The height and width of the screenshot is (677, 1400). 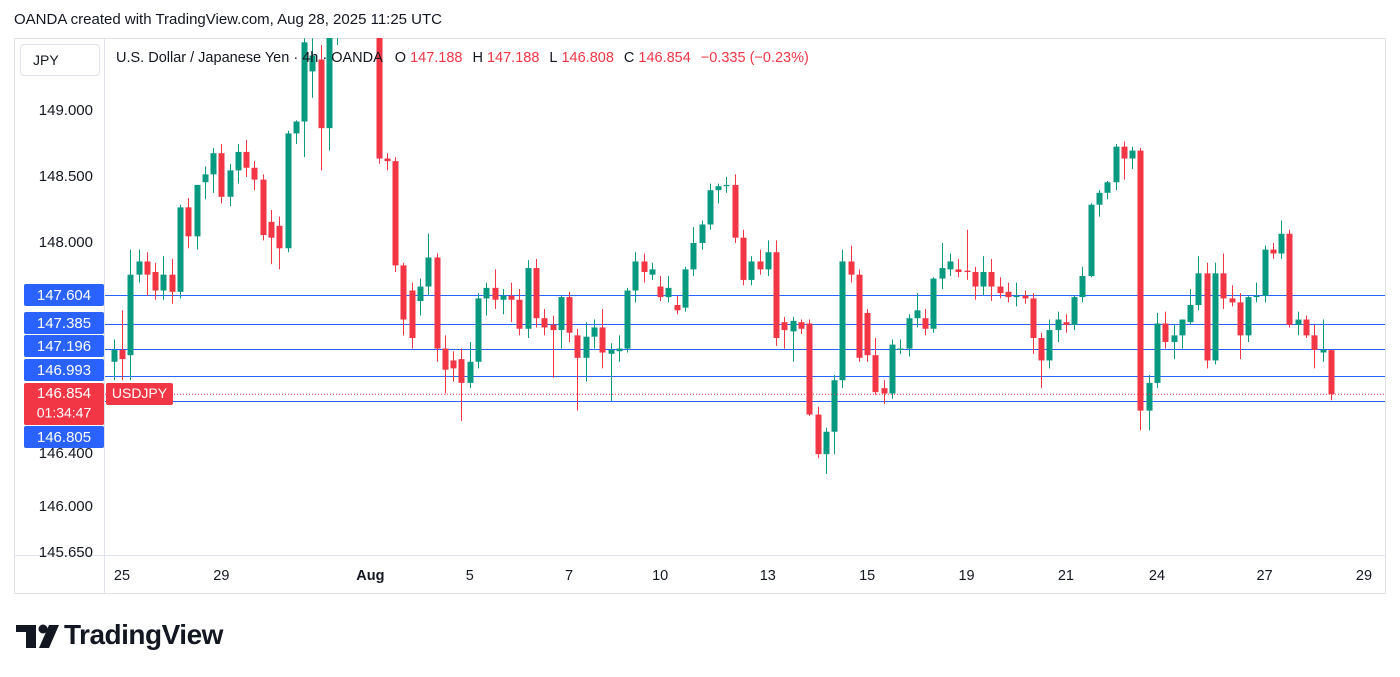 What do you see at coordinates (629, 58) in the screenshot?
I see `ohlc-letter: C` at bounding box center [629, 58].